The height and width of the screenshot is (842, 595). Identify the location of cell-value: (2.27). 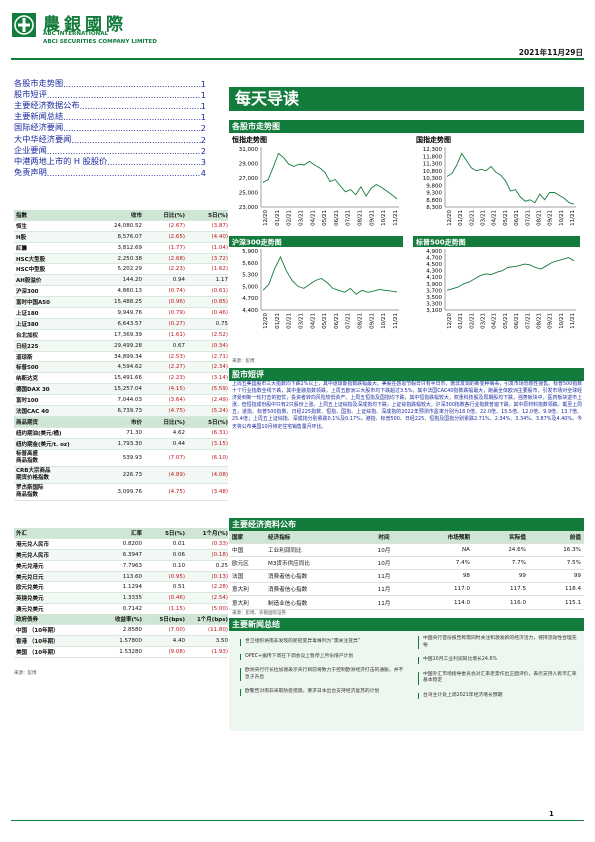
(176, 367).